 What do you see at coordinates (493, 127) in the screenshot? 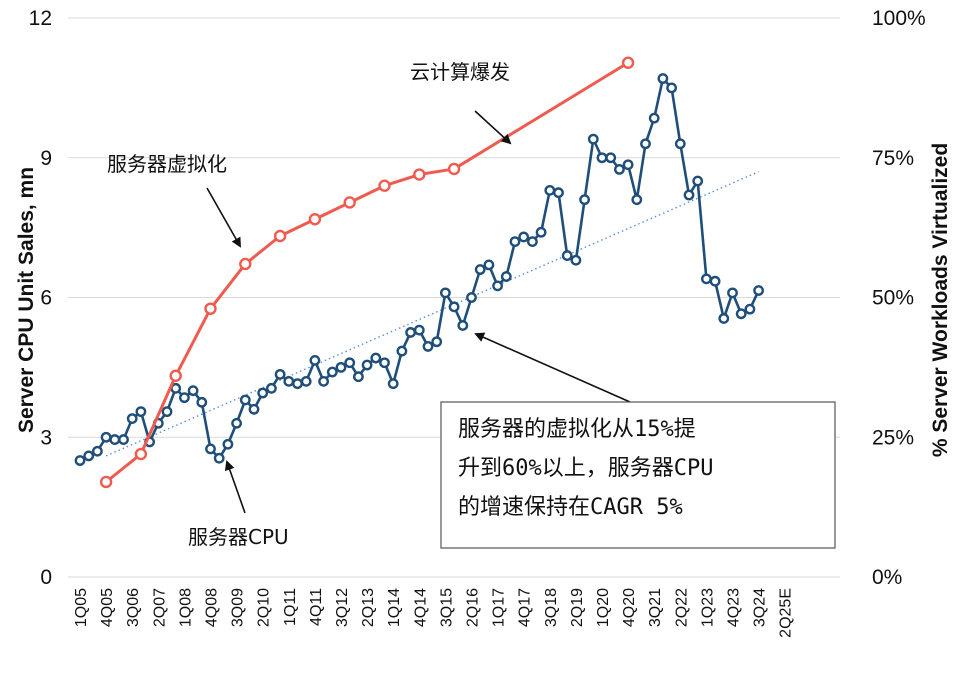
I see `annotation-cloud-arrow` at bounding box center [493, 127].